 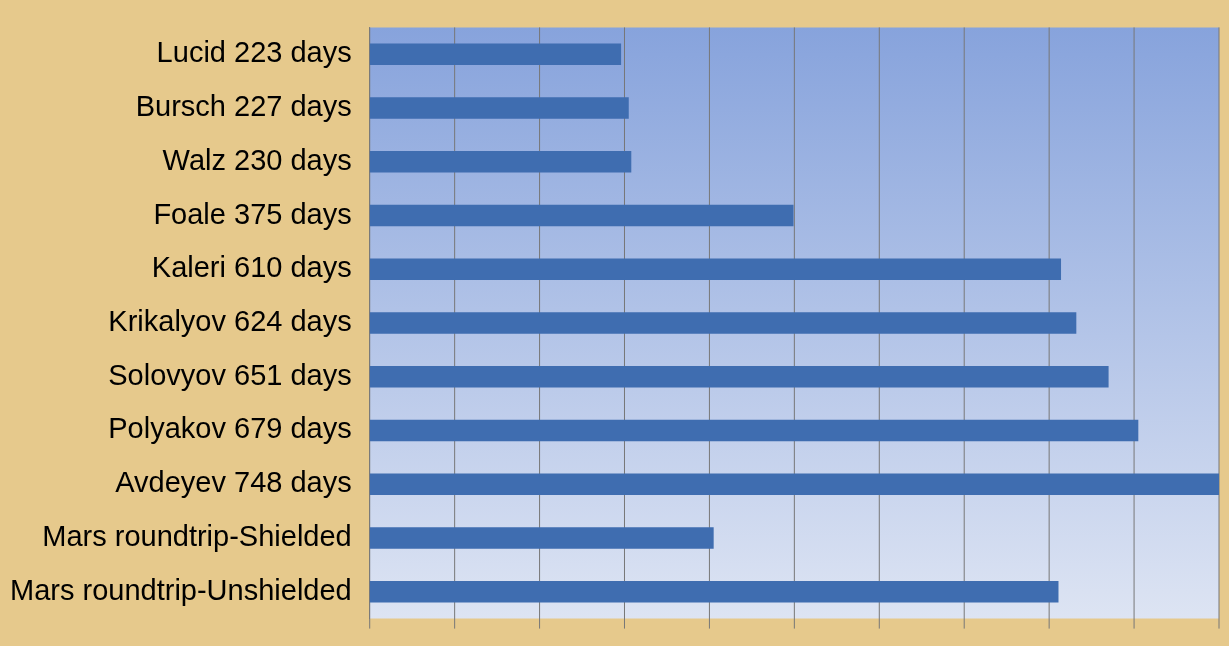 What do you see at coordinates (230, 428) in the screenshot?
I see `y-tick-label: Polyakov 679 days` at bounding box center [230, 428].